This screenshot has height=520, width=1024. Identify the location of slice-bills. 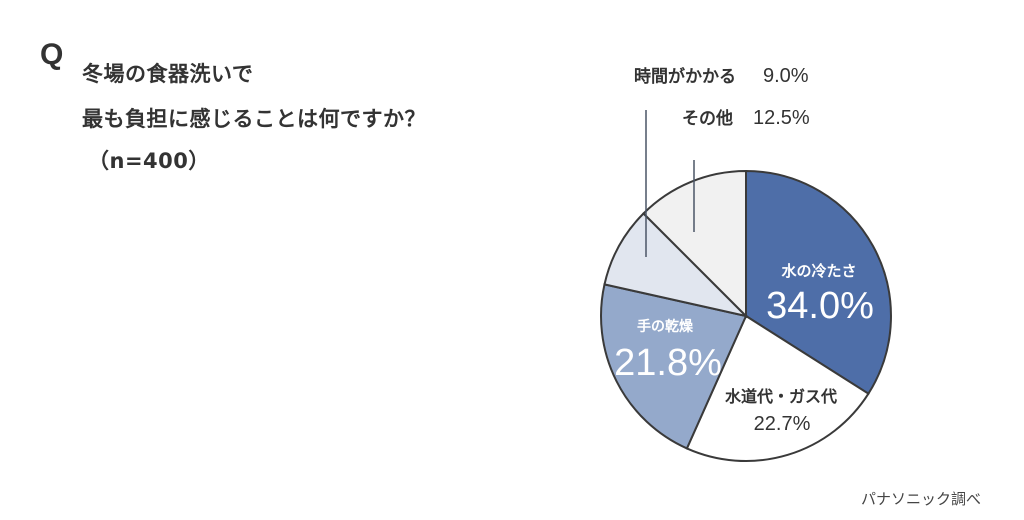
(777, 388).